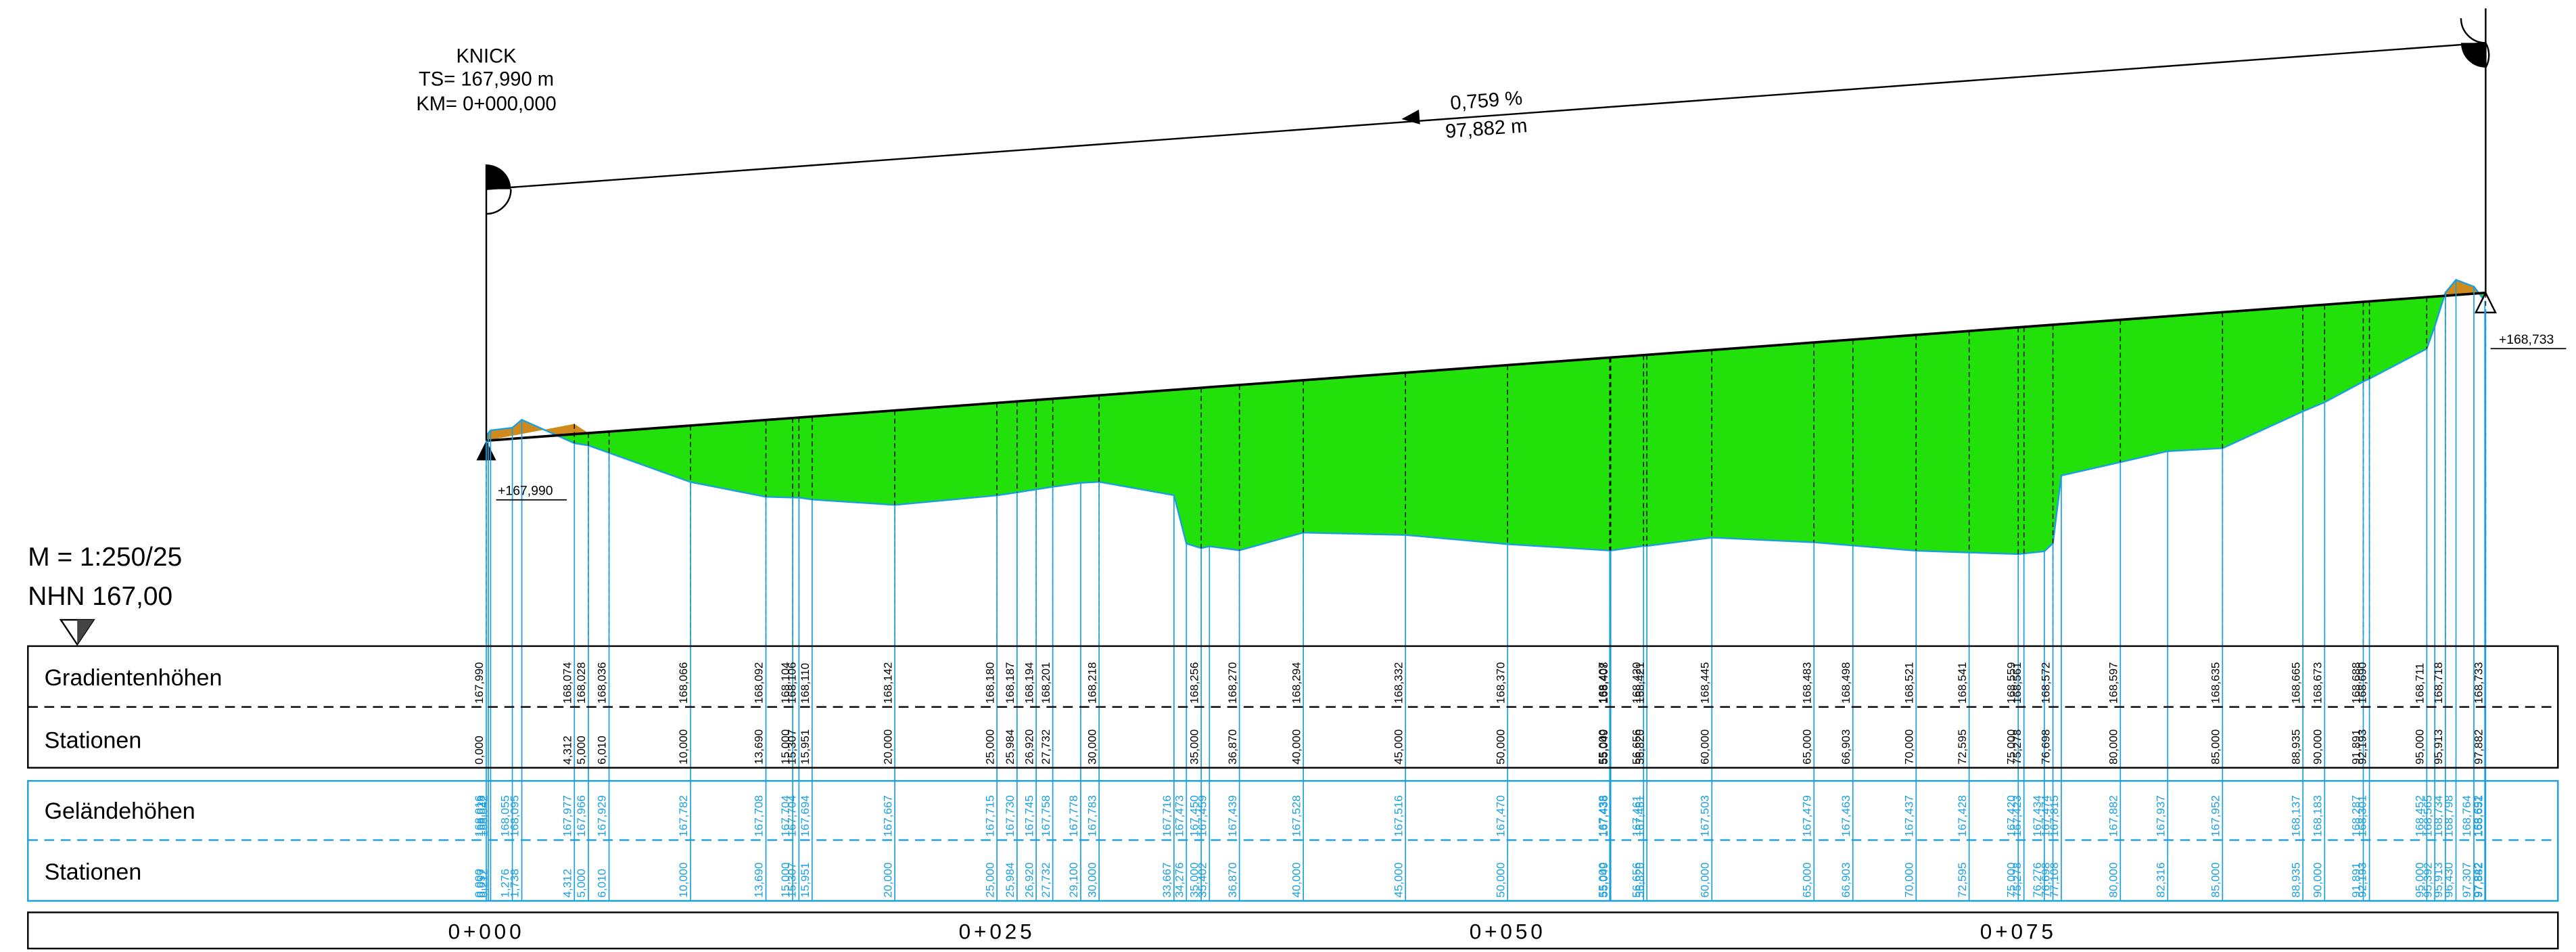 The image size is (2576, 952). Describe the element at coordinates (1636, 683) in the screenshot. I see `grade-height-label: 168,420` at that location.